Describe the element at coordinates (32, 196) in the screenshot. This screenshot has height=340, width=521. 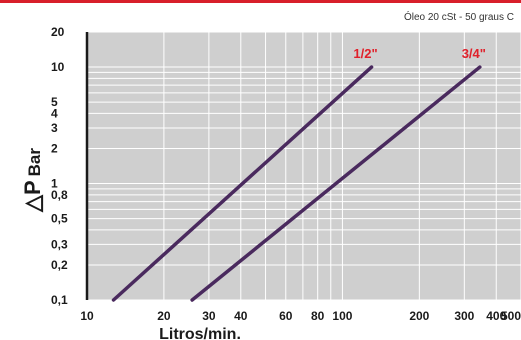
I see `delta-p-symbol: △P` at that location.